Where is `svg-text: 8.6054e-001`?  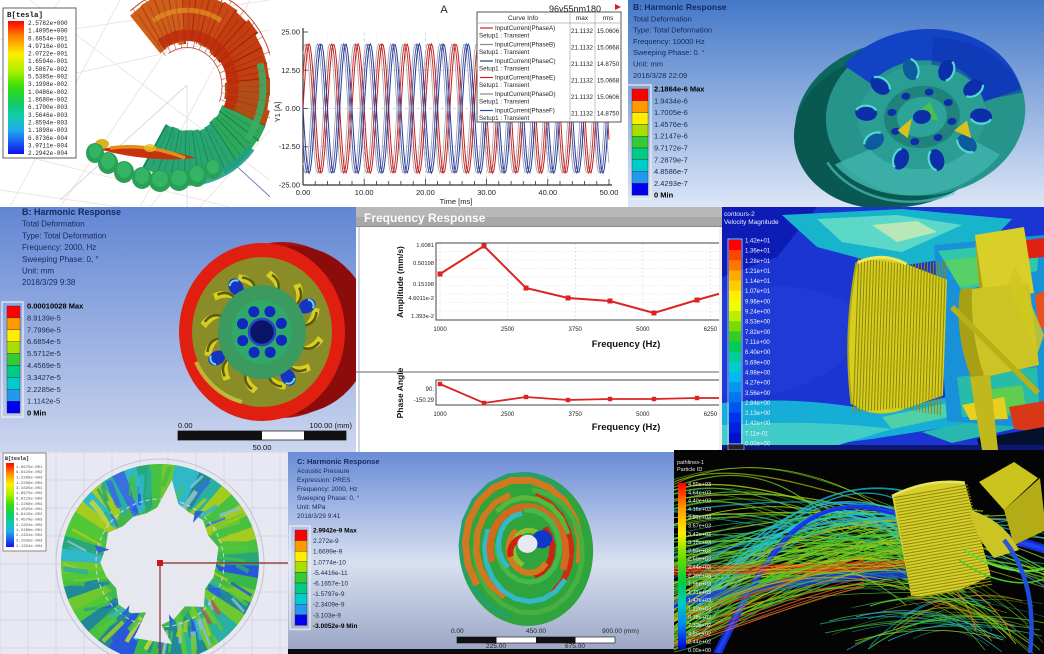 svg-text: 8.6054e-001 is located at coordinates (48, 38).